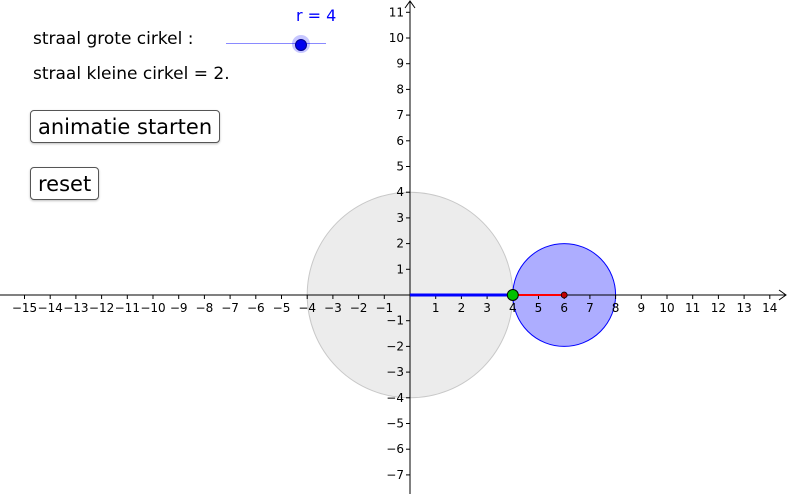 Image resolution: width=789 pixels, height=494 pixels. I want to click on slider-knob, so click(301, 45).